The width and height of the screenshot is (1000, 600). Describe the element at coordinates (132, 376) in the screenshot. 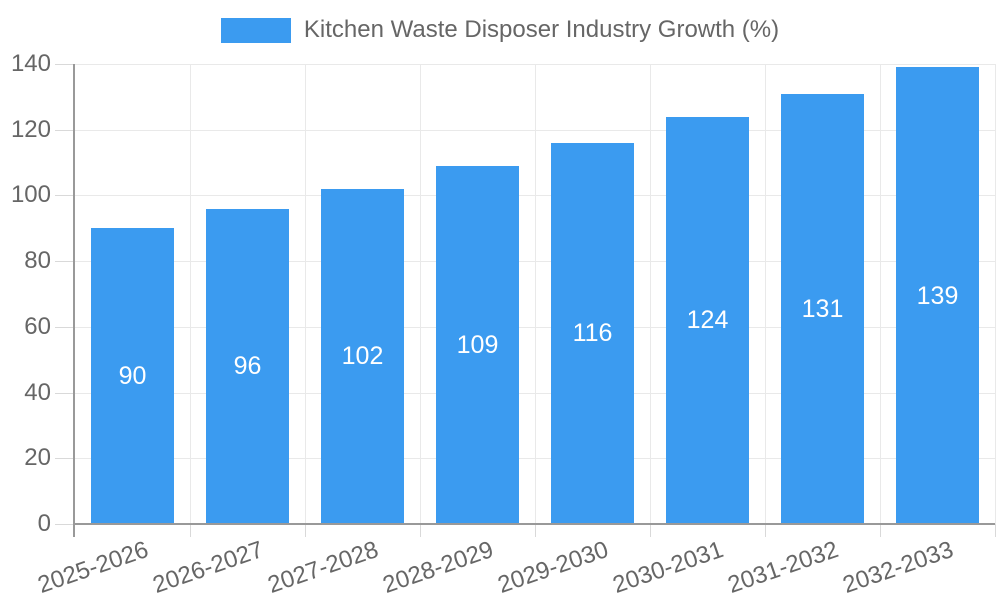

I see `bar-2025-2026` at that location.